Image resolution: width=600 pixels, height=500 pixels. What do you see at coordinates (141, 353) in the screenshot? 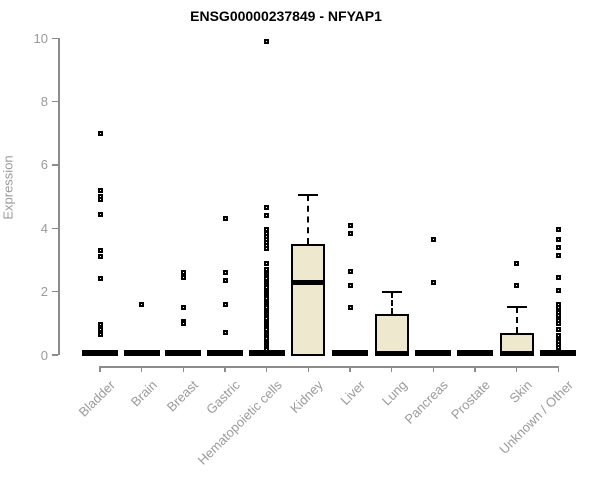
I see `collapsed-box-brain` at bounding box center [141, 353].